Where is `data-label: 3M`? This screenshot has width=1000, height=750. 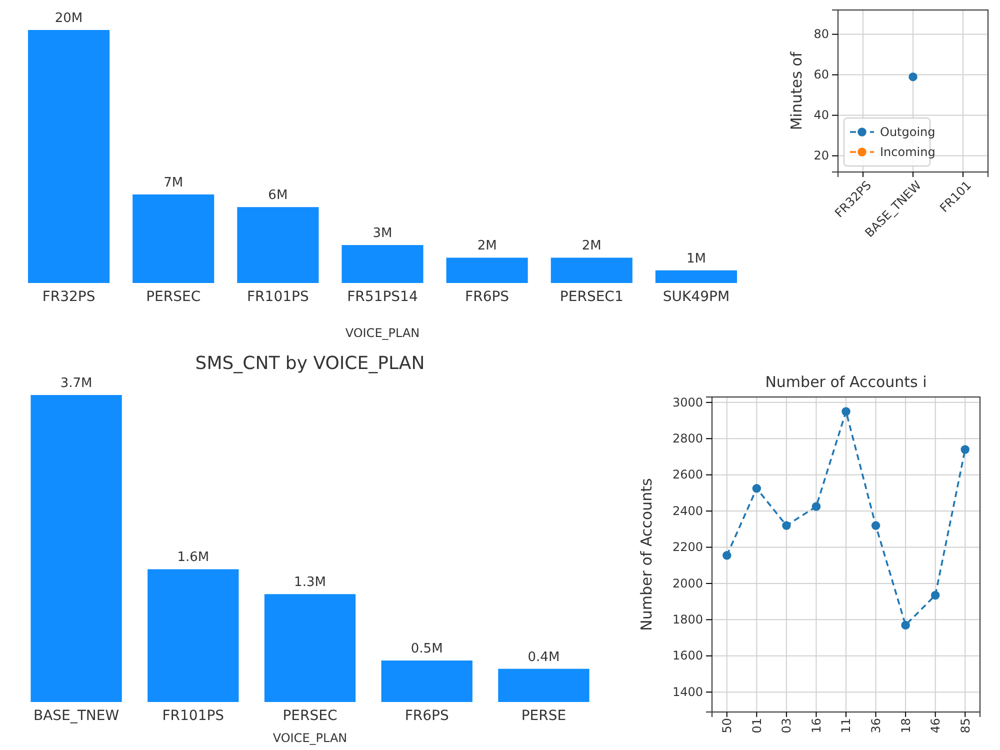 data-label: 3M is located at coordinates (382, 234).